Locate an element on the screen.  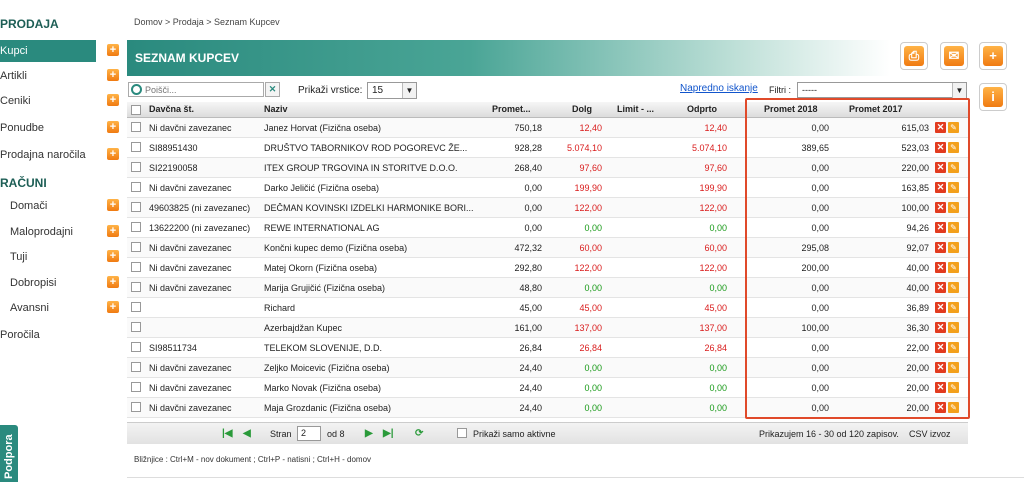
page-input: 2 is located at coordinates (309, 433).